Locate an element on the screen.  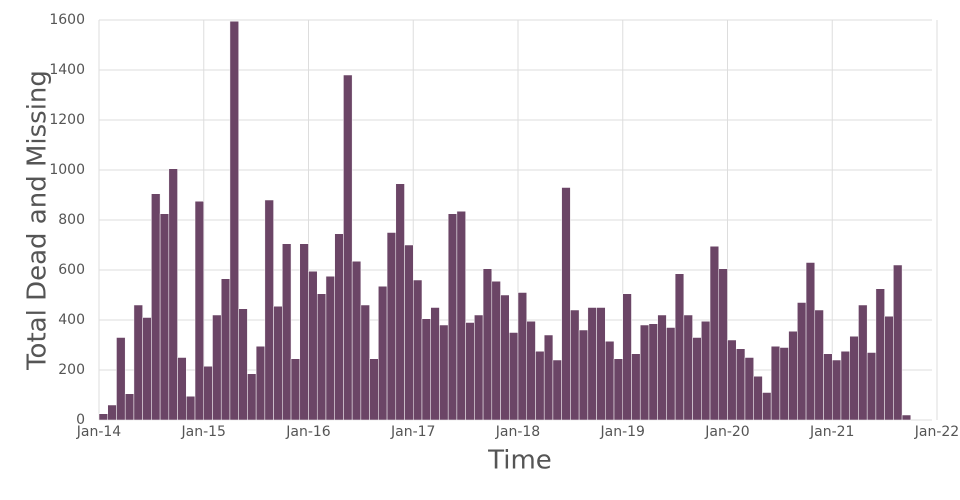
x-tick-label: Jan-14 is located at coordinates (99, 432).